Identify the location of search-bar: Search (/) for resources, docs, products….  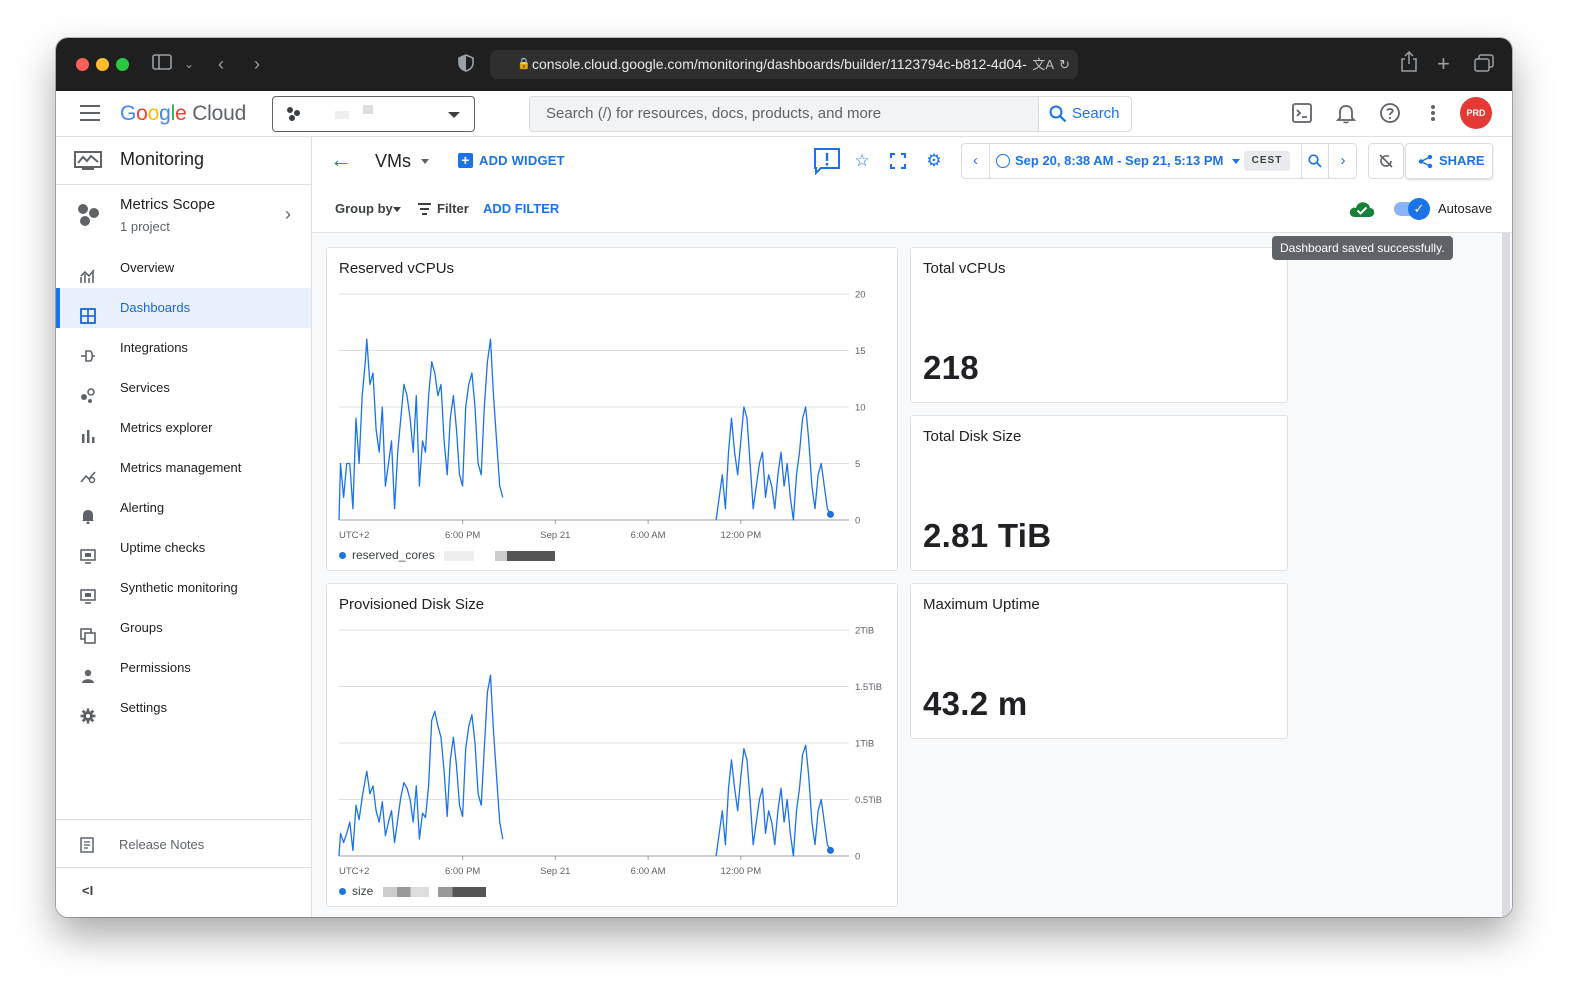
(830, 114).